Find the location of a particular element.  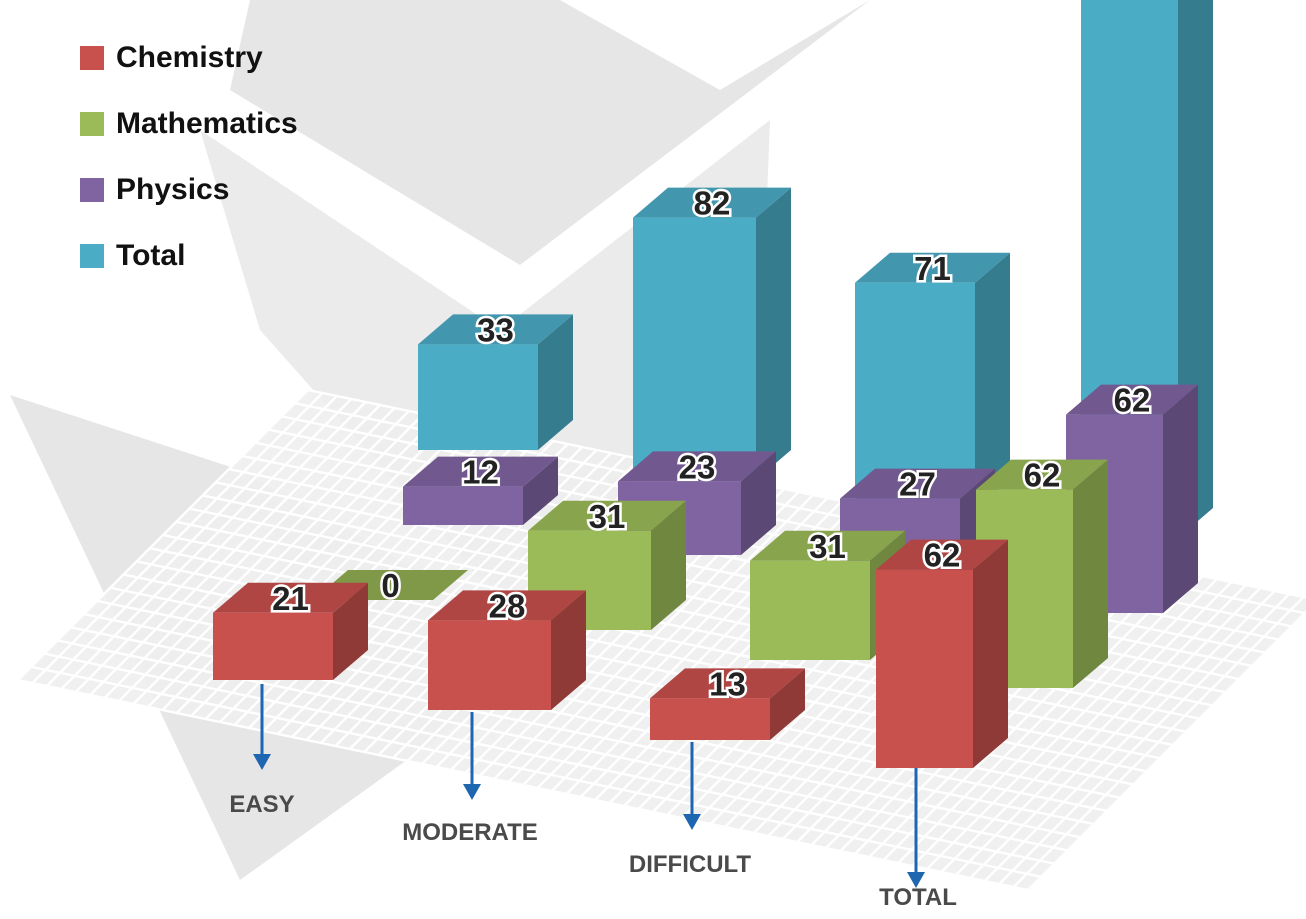

data-label-mathematics-easy: 0 is located at coordinates (390, 585).